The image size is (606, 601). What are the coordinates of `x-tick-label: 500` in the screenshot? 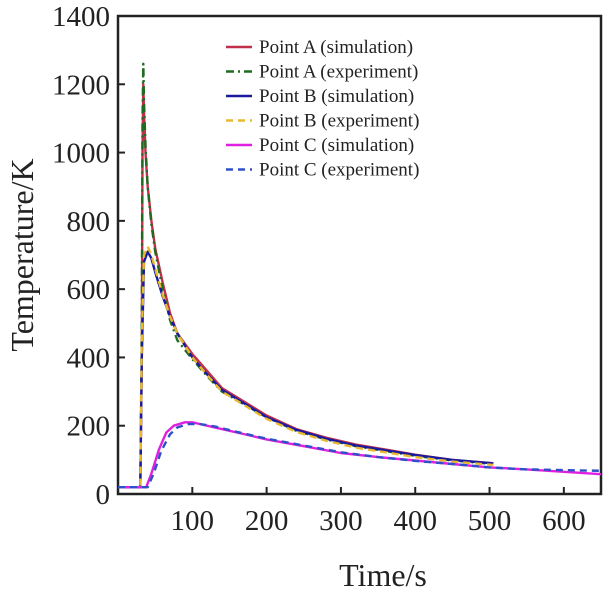 It's located at (490, 521).